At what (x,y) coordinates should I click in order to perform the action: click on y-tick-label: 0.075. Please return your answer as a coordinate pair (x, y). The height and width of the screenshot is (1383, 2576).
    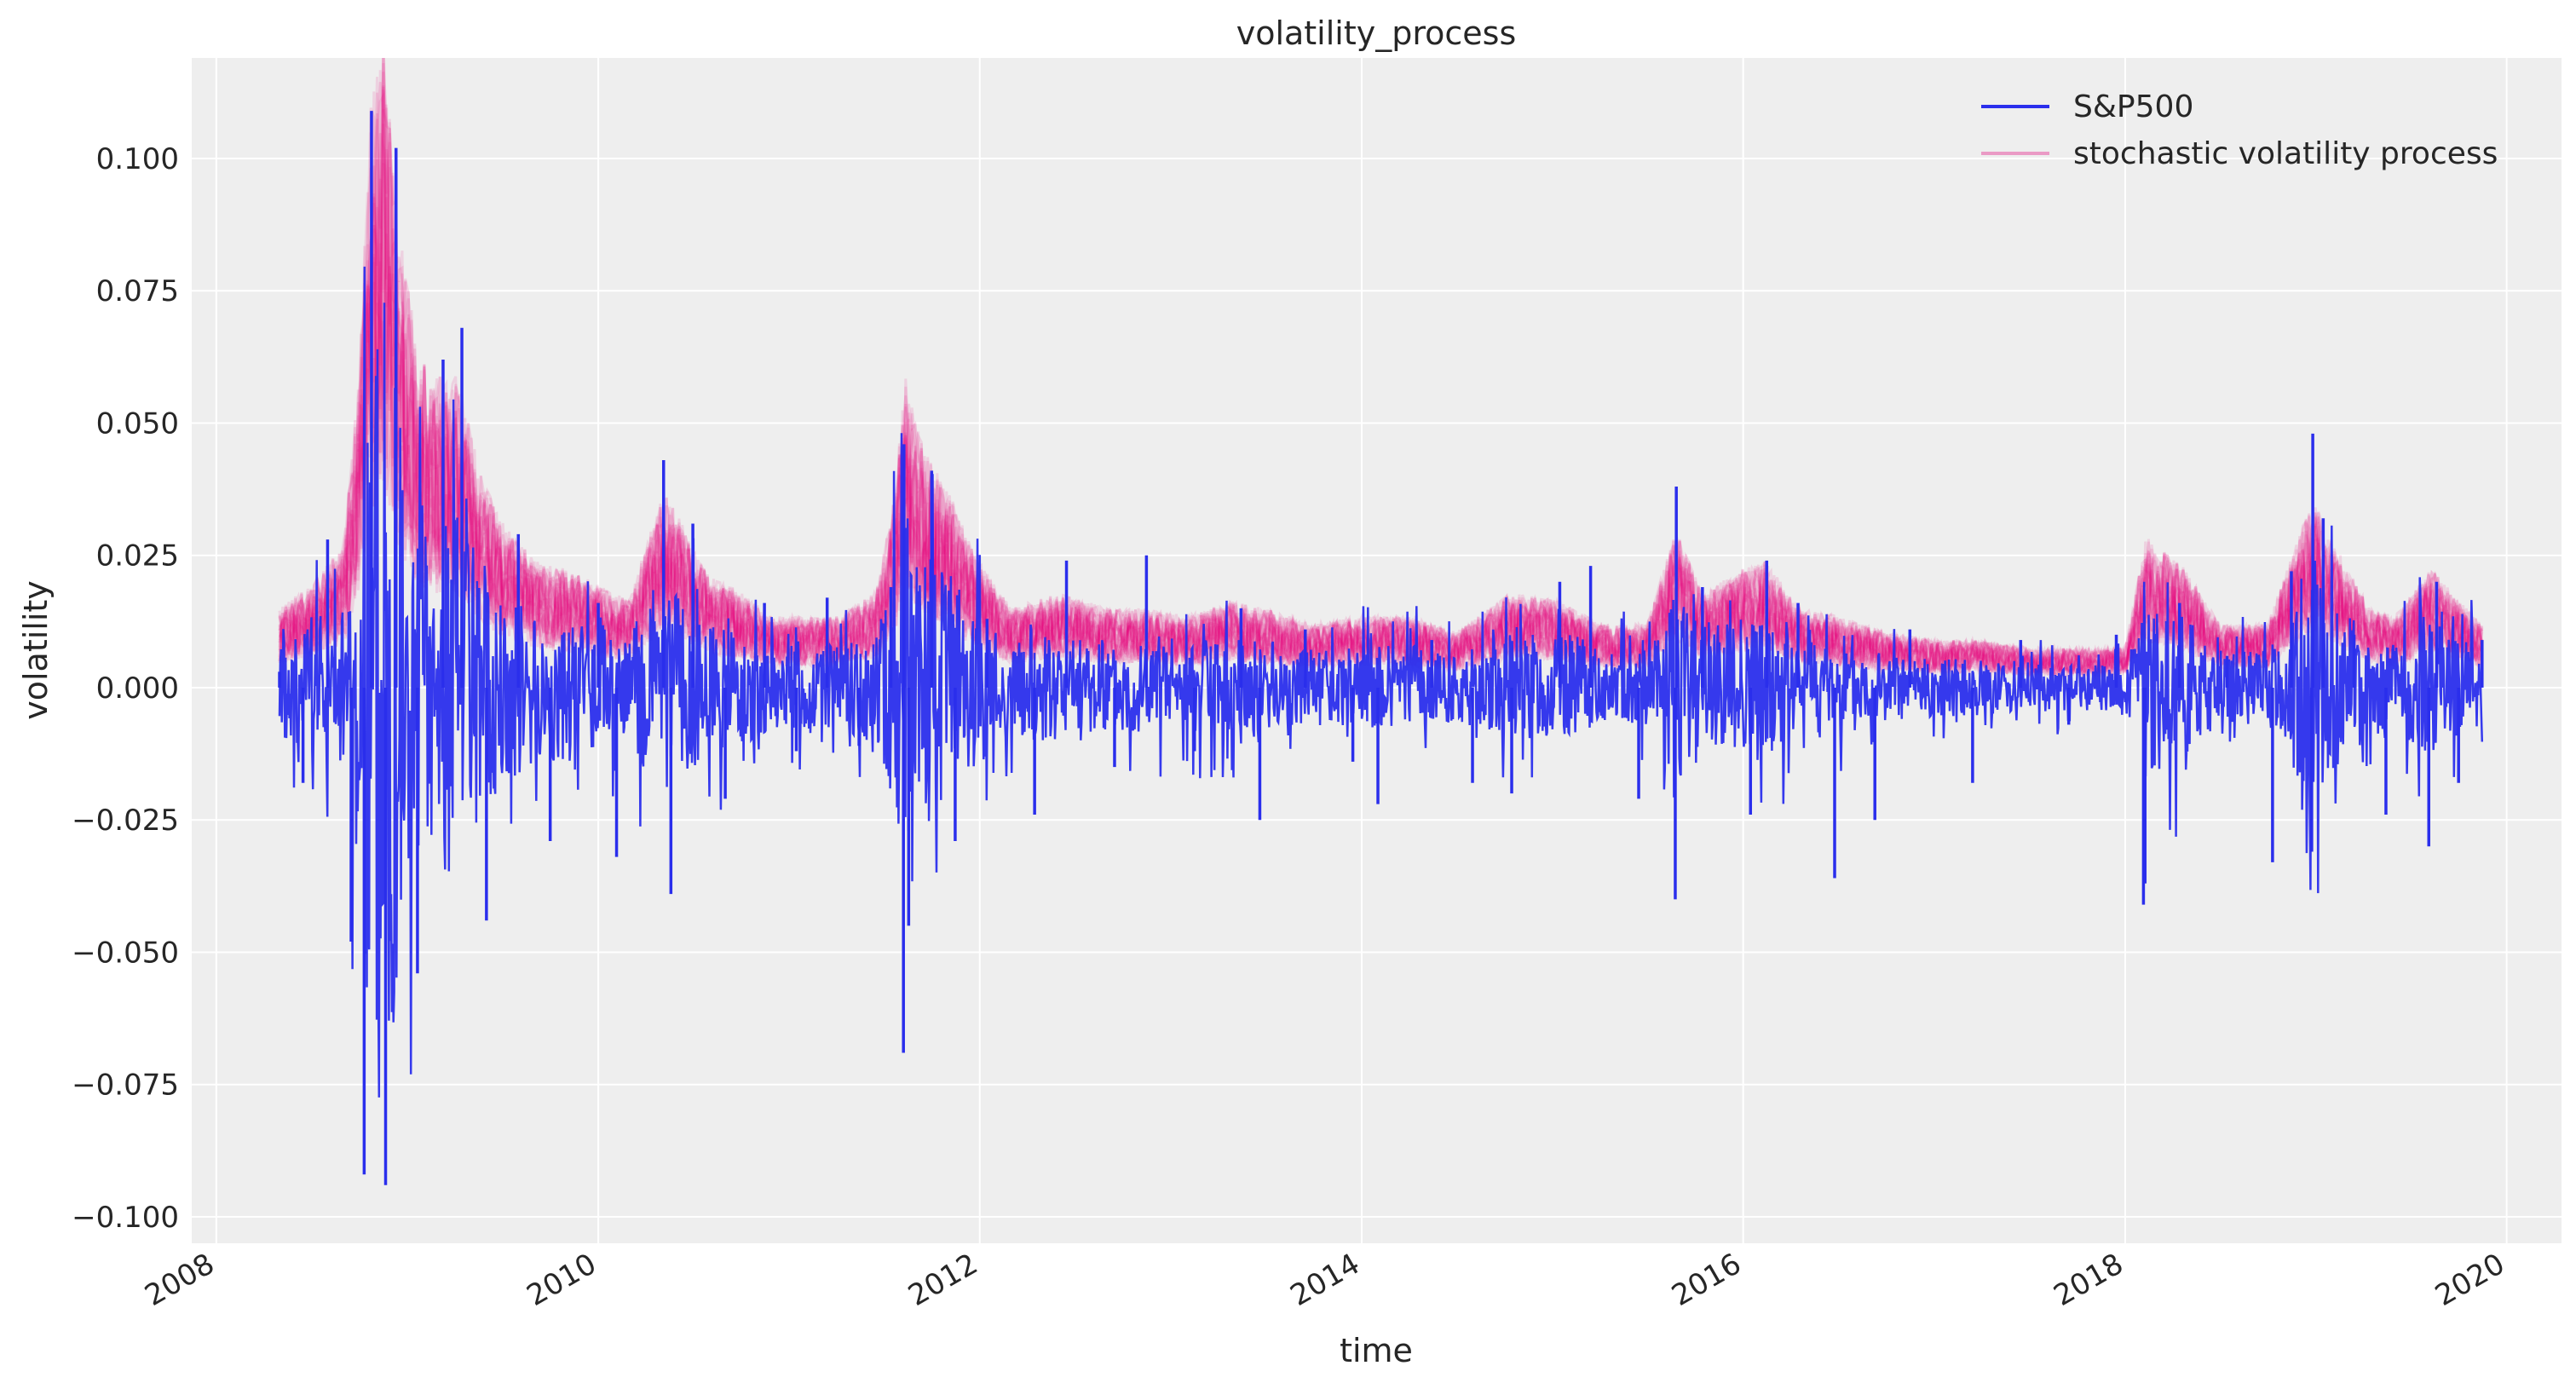
    Looking at the image, I should click on (137, 291).